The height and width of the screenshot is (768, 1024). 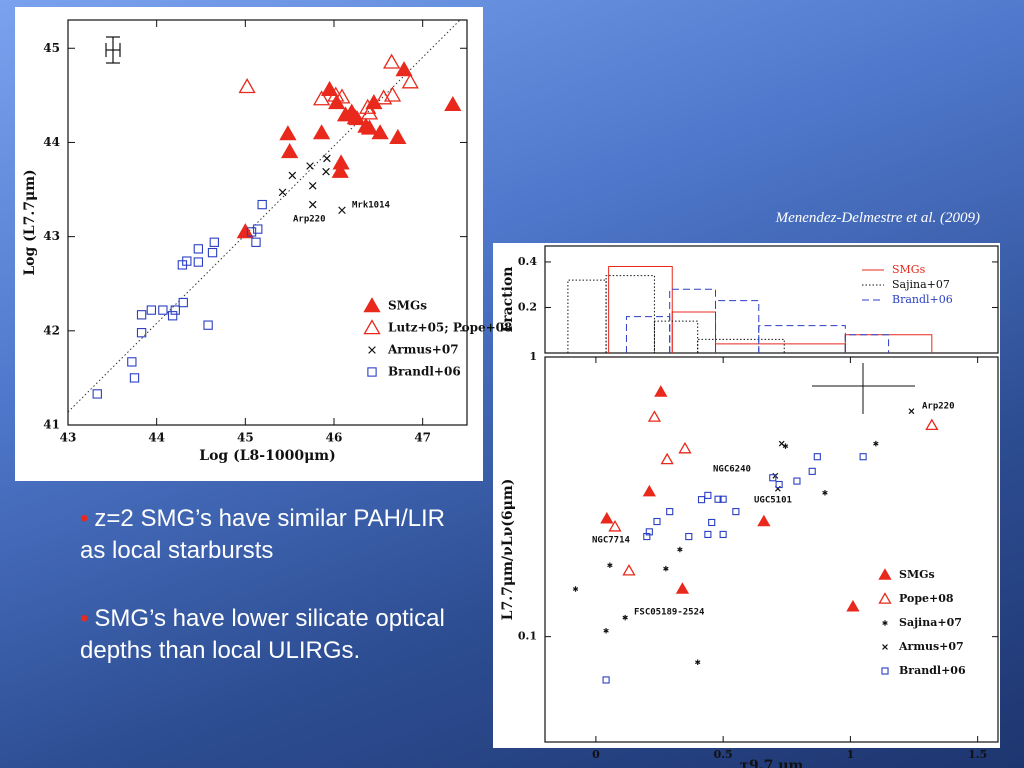 What do you see at coordinates (51, 142) in the screenshot?
I see `y-tick-label: 44` at bounding box center [51, 142].